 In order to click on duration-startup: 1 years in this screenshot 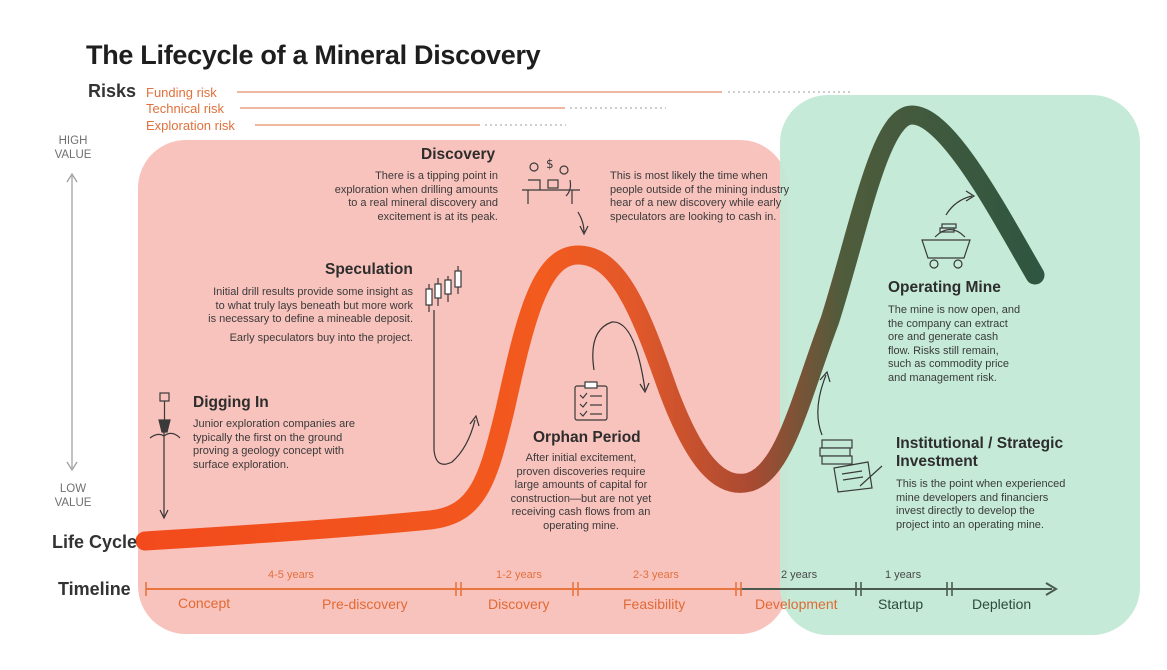, I will do `click(903, 575)`.